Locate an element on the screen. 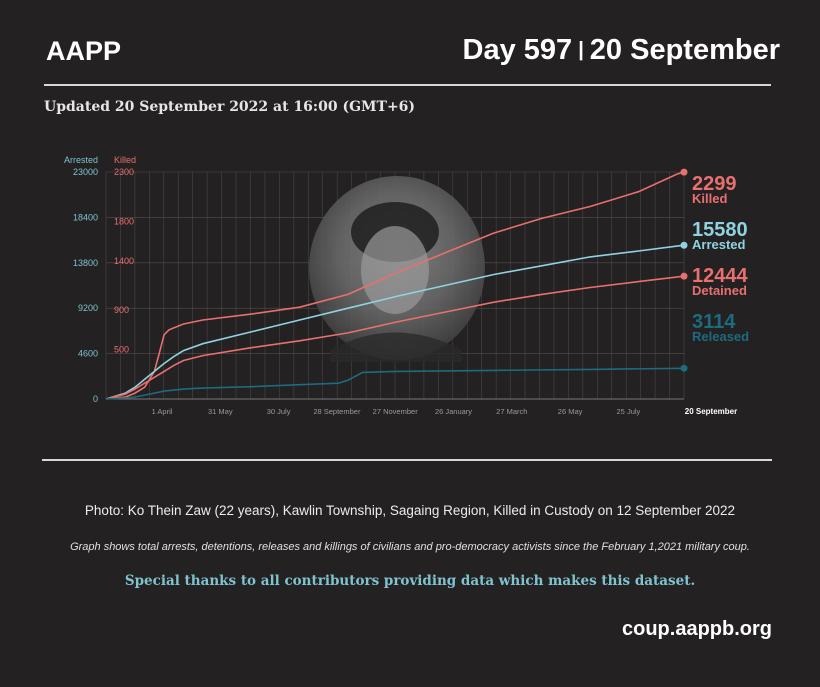  x-tick-label: 27 November is located at coordinates (396, 411).